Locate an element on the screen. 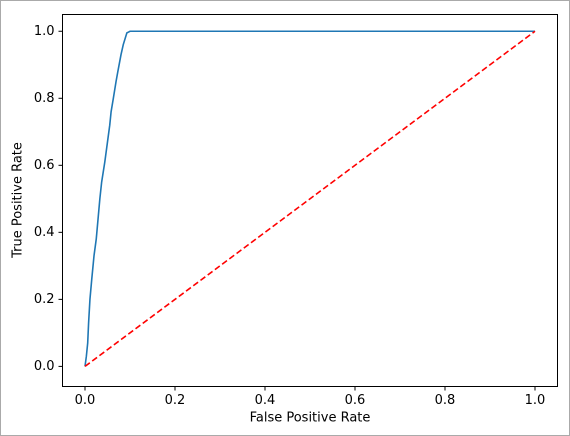 The image size is (570, 436). x-tick-label: 0.2 is located at coordinates (175, 400).